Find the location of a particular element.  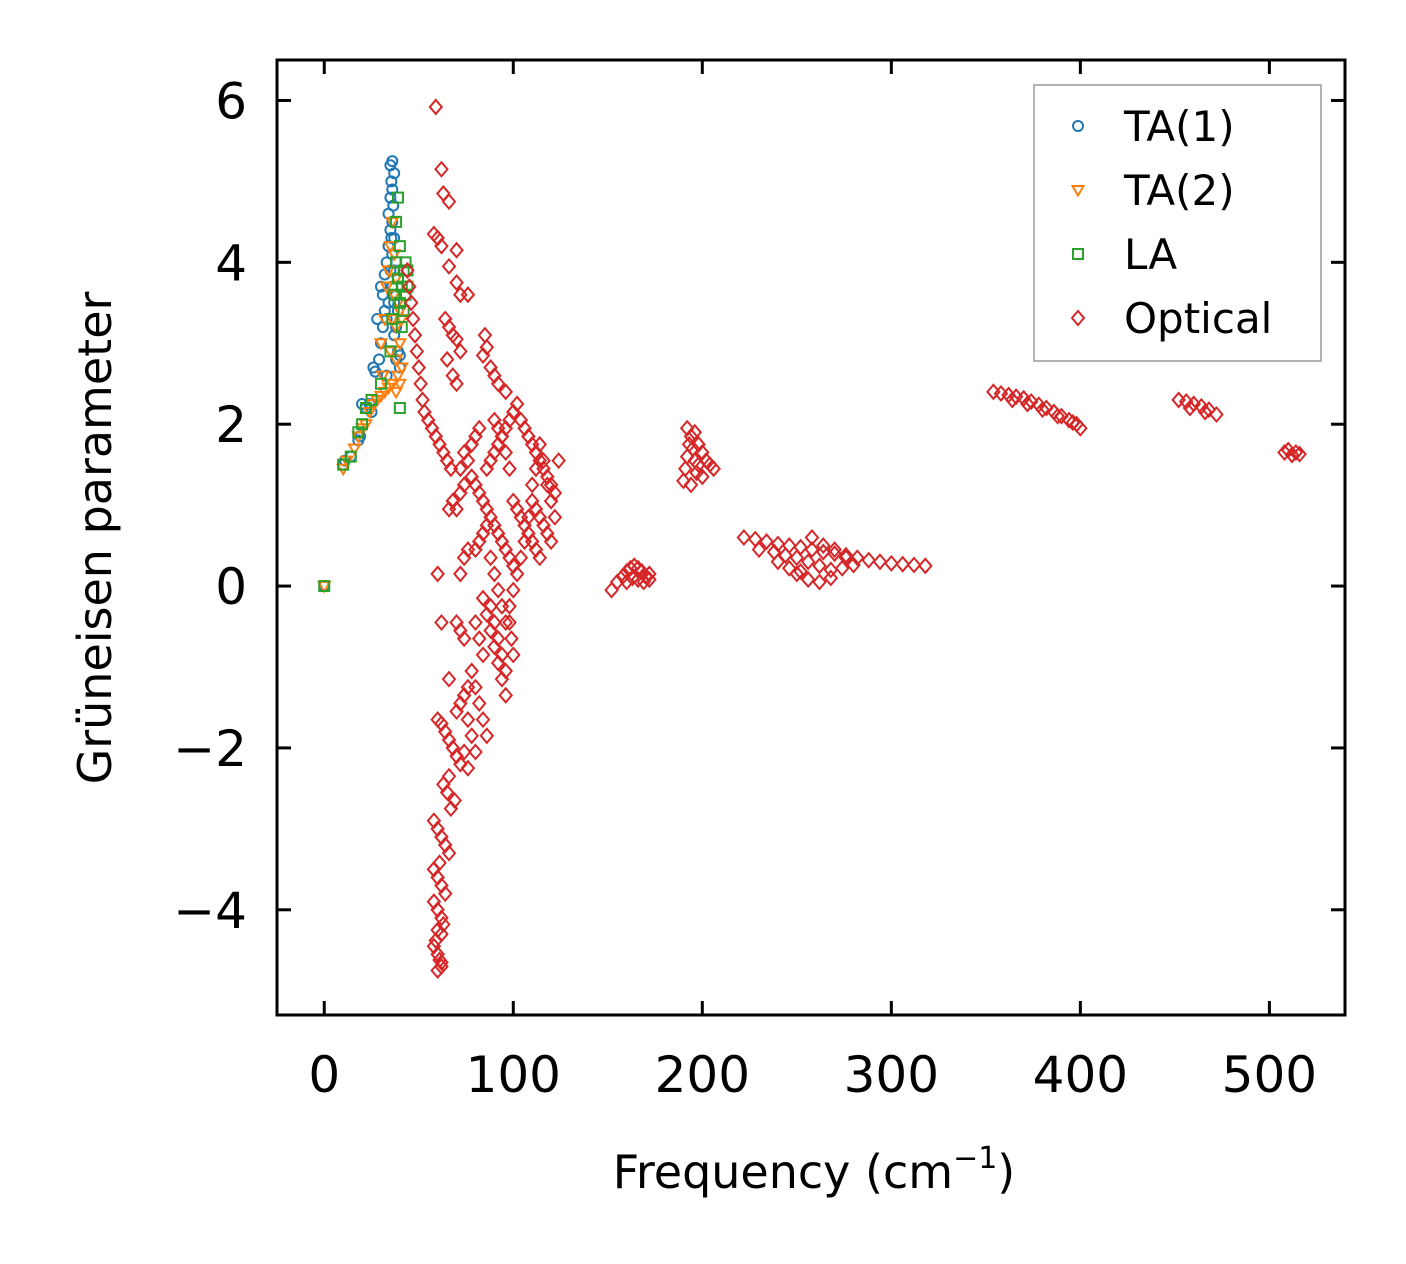

y-tick-label: 0 is located at coordinates (231, 587).